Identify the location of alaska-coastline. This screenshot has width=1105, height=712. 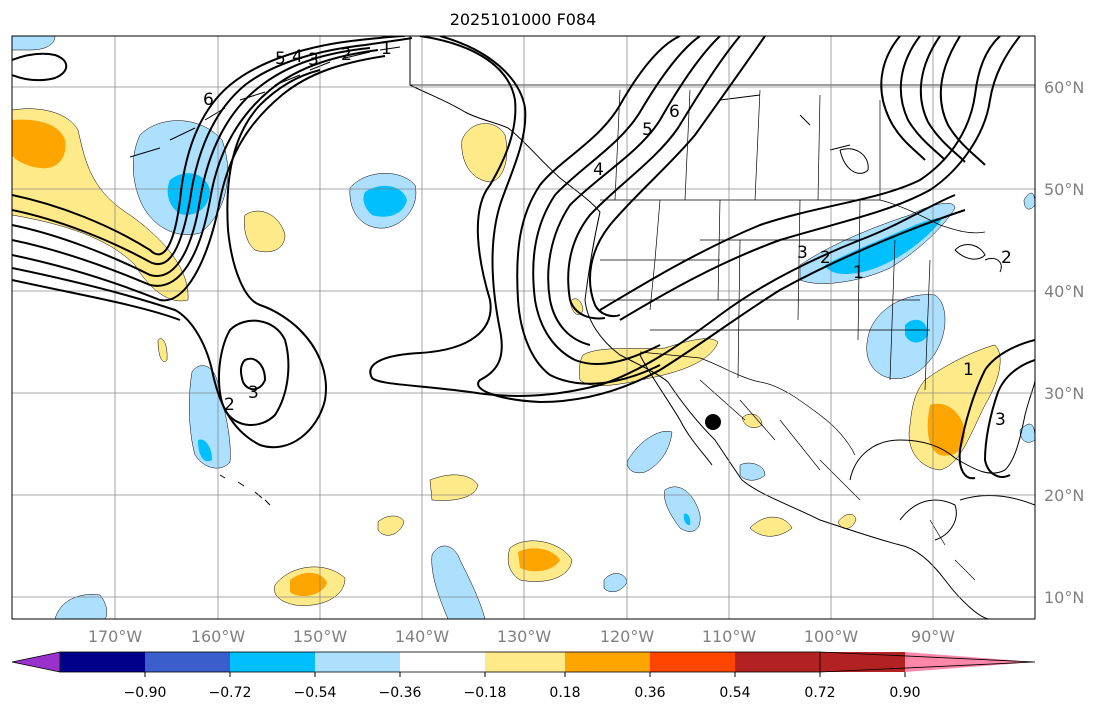
(505, 124).